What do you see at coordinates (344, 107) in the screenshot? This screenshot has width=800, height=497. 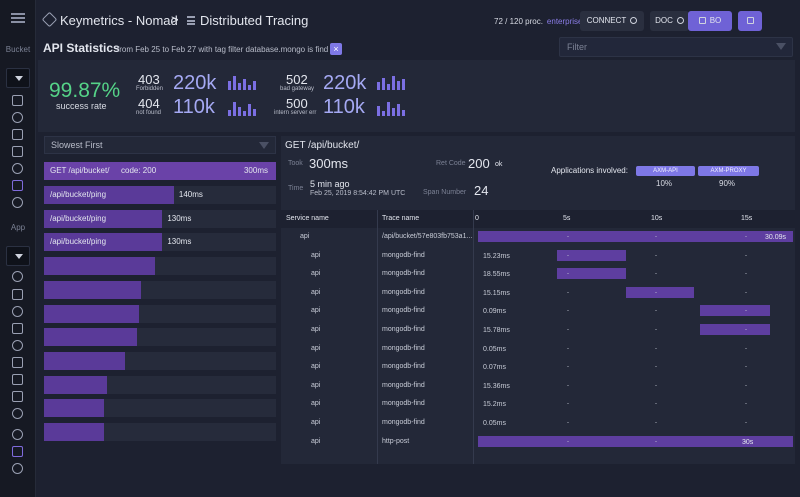 I see `status-count: 110k` at bounding box center [344, 107].